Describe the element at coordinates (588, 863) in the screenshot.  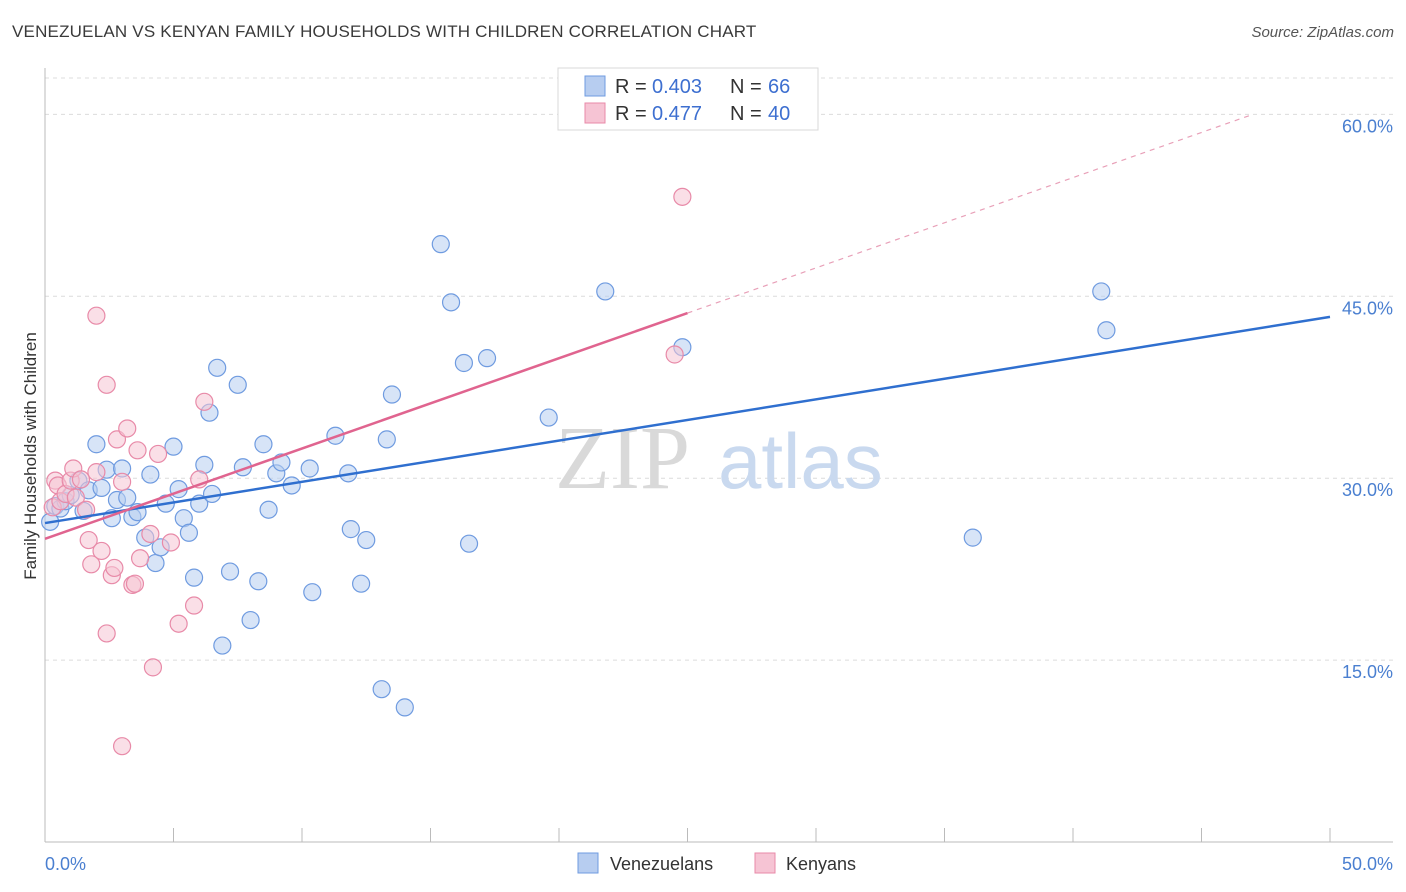
I see `bottom-legend-swatch-venezuelans` at that location.